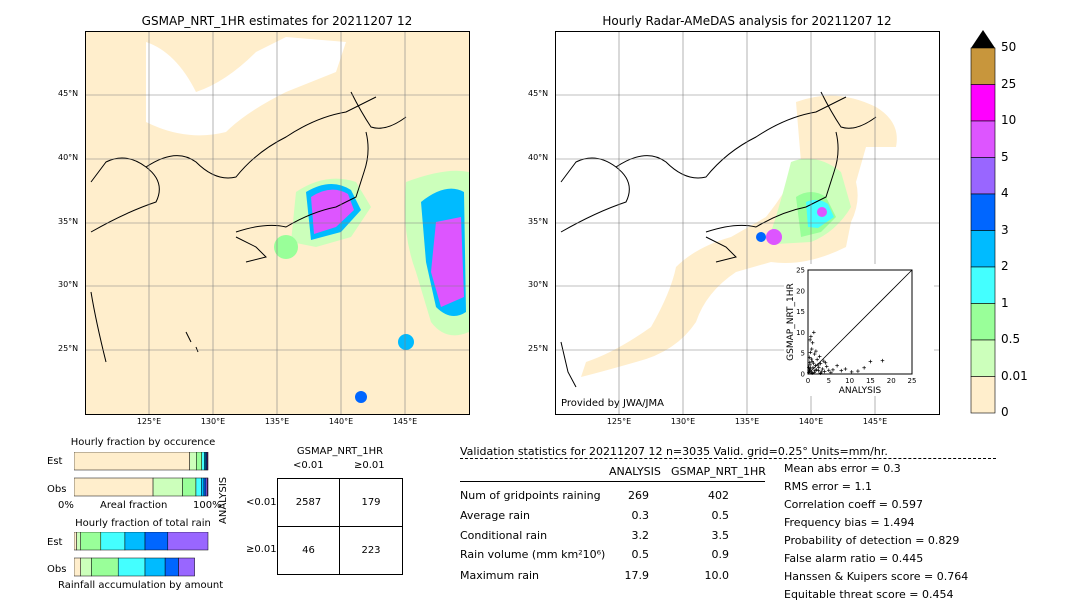 The width and height of the screenshot is (1080, 612). I want to click on contingency-row-low: <0.01, so click(261, 502).